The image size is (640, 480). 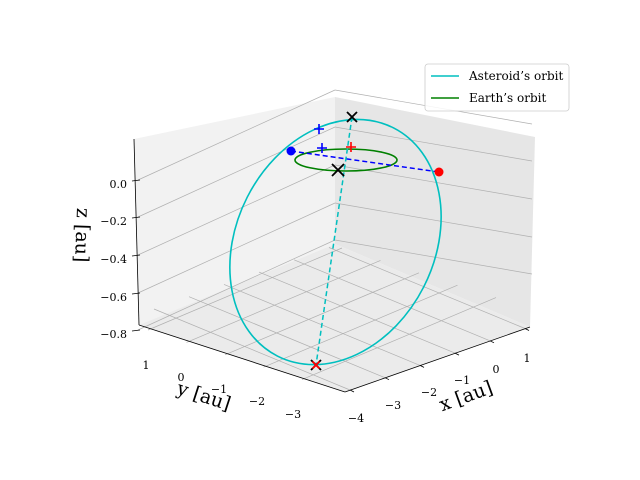 I want to click on x-axis-line, so click(x=437, y=359).